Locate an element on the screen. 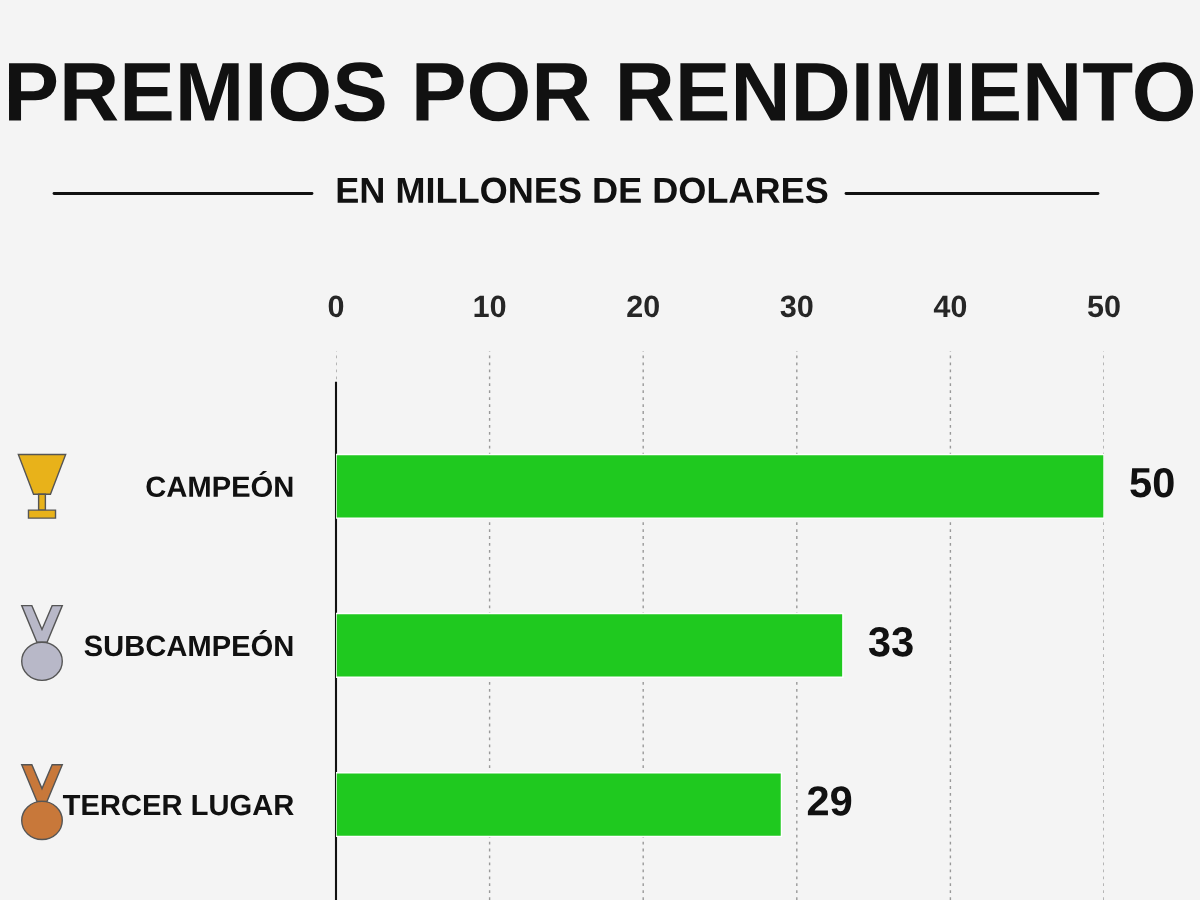 This screenshot has height=900, width=1200. y-tick-label: SUBCAMPEÓN is located at coordinates (188, 643).